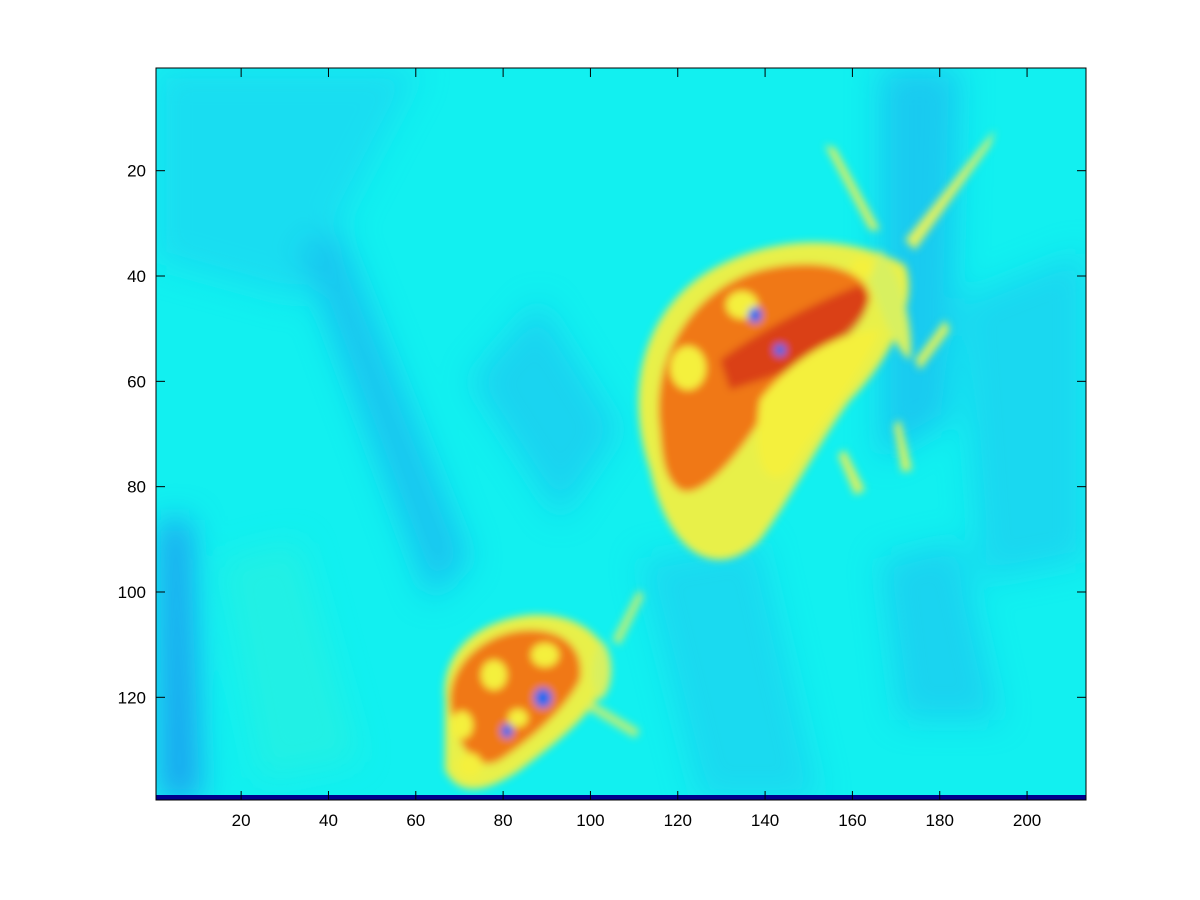  I want to click on x-tick-label: 80, so click(503, 820).